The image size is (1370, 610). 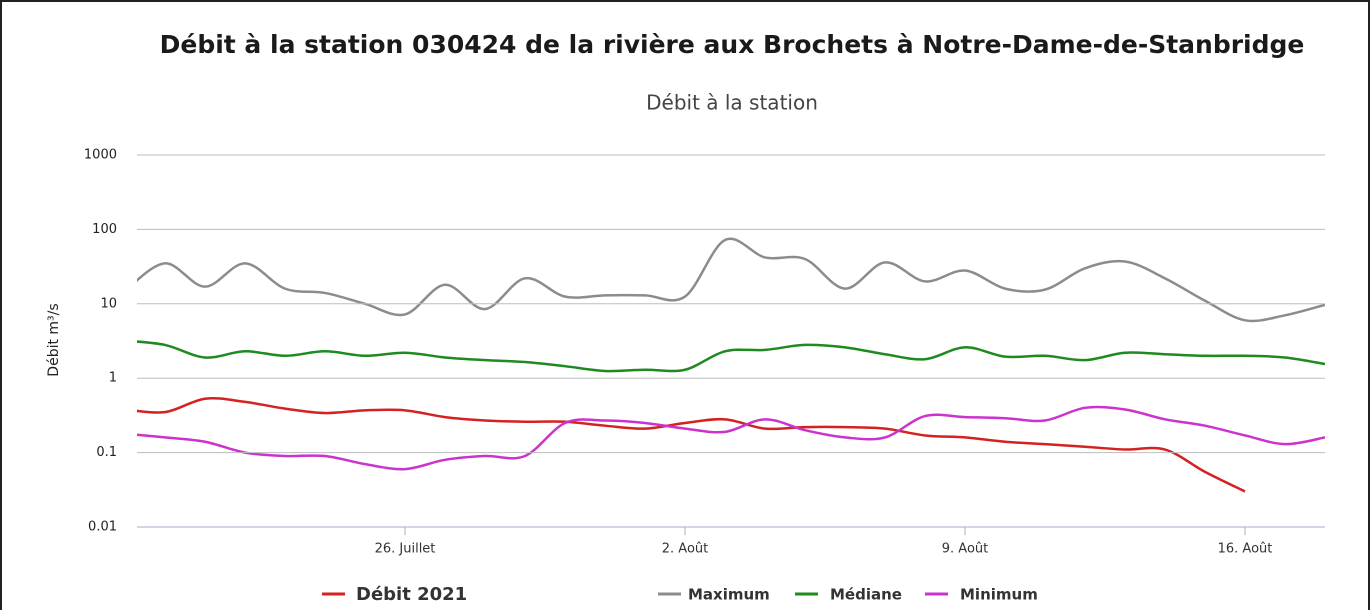 I want to click on chart-subtitle: Débit à la station, so click(x=732, y=103).